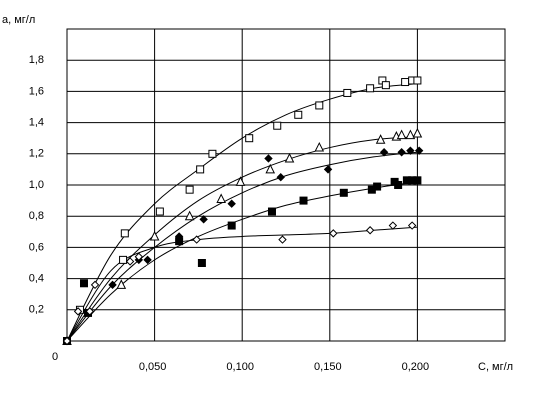 This screenshot has height=404, width=556. Describe the element at coordinates (18, 20) in the screenshot. I see `y-axis-label: а, мг/л` at that location.